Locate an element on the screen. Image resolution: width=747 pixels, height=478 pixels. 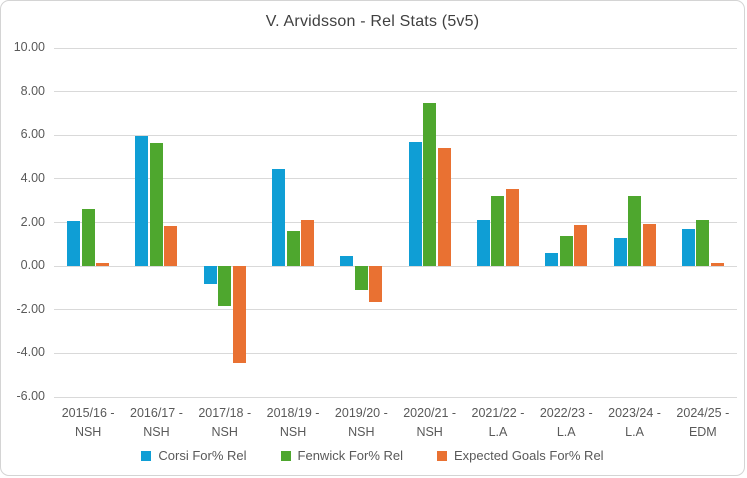
legend-item: Fenwick For% Rel is located at coordinates (341, 455).